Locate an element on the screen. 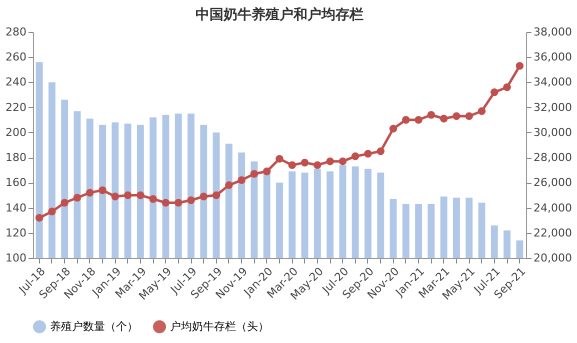 The height and width of the screenshot is (343, 577). y2-tick-label: 36,000 is located at coordinates (553, 57).